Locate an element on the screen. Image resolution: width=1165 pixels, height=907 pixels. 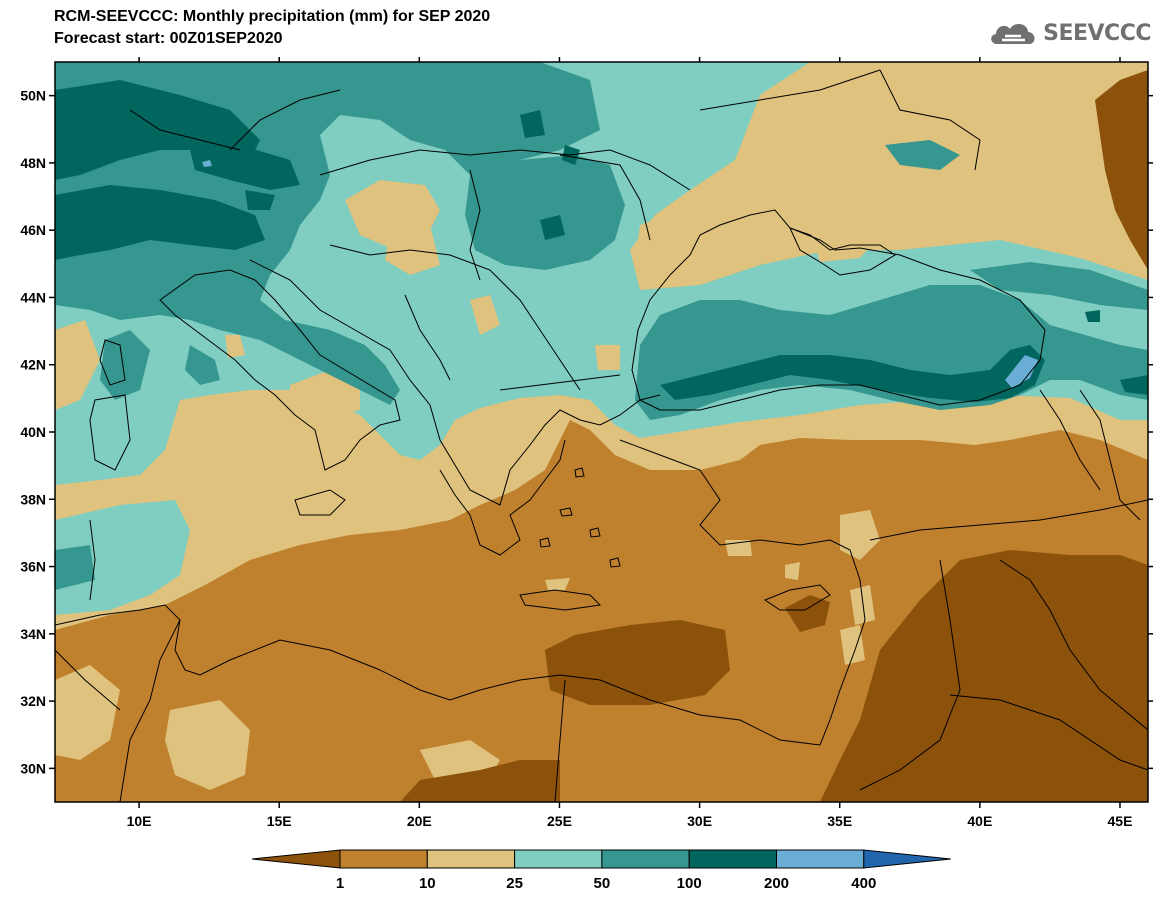
colorbar-arrow-high is located at coordinates (907, 859).